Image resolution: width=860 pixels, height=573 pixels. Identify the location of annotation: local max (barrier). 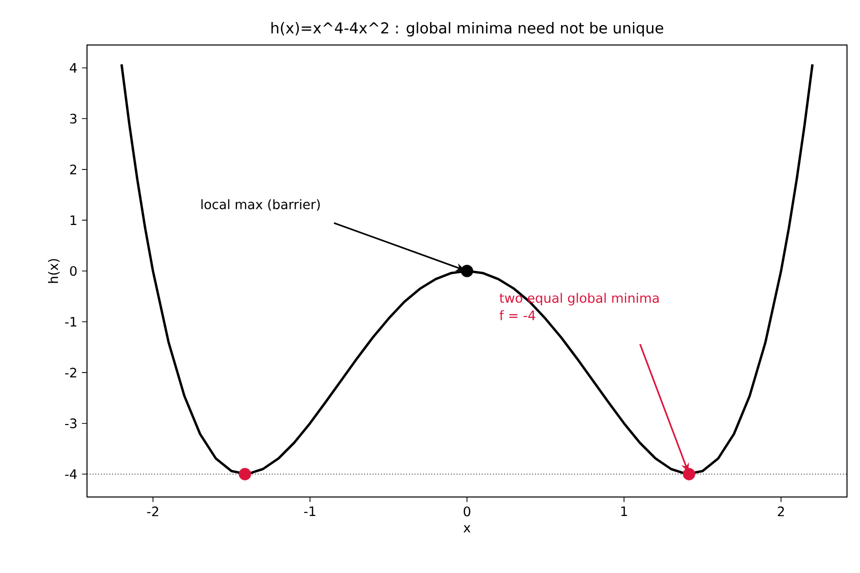
(260, 205).